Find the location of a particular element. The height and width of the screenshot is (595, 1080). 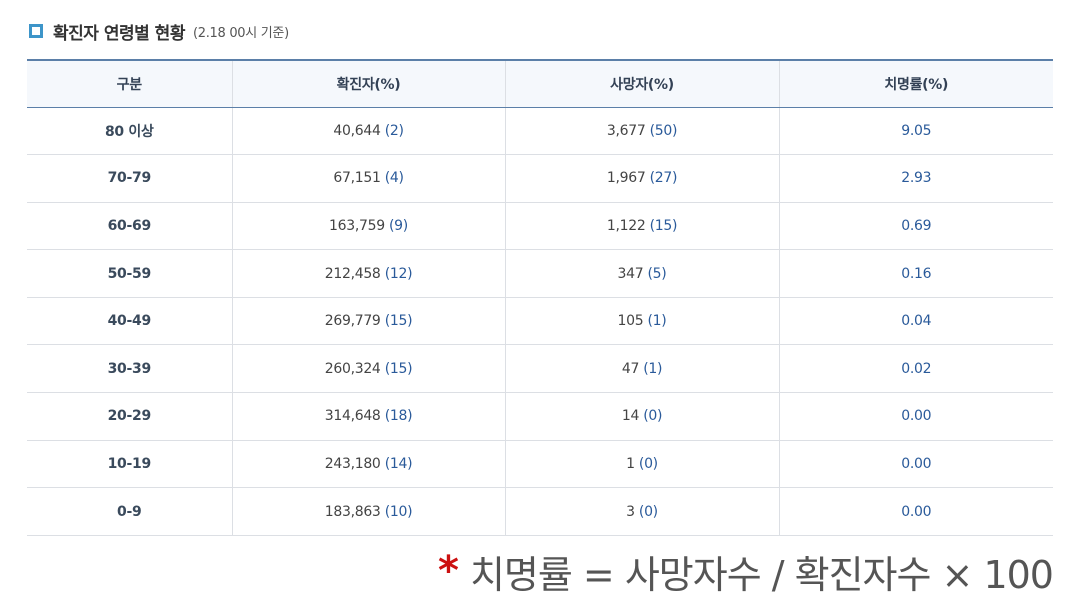

cases-value: 183,863 is located at coordinates (352, 511).